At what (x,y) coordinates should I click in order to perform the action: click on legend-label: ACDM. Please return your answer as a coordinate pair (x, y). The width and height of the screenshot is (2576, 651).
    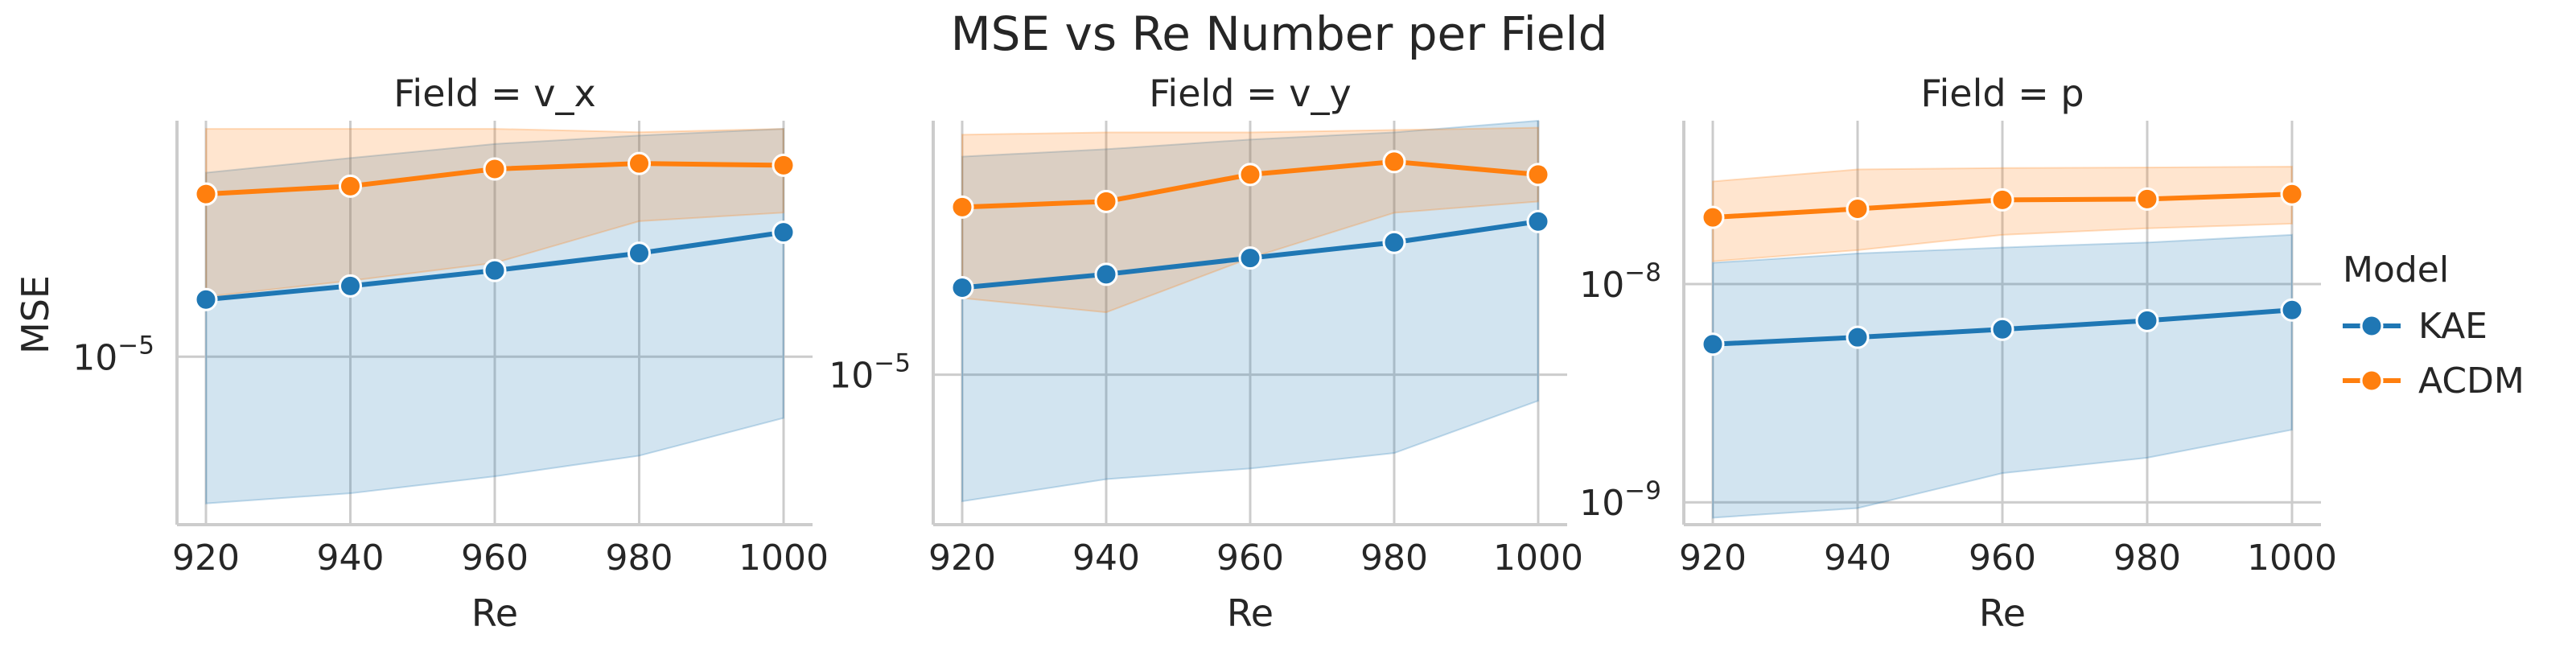
    Looking at the image, I should click on (2471, 381).